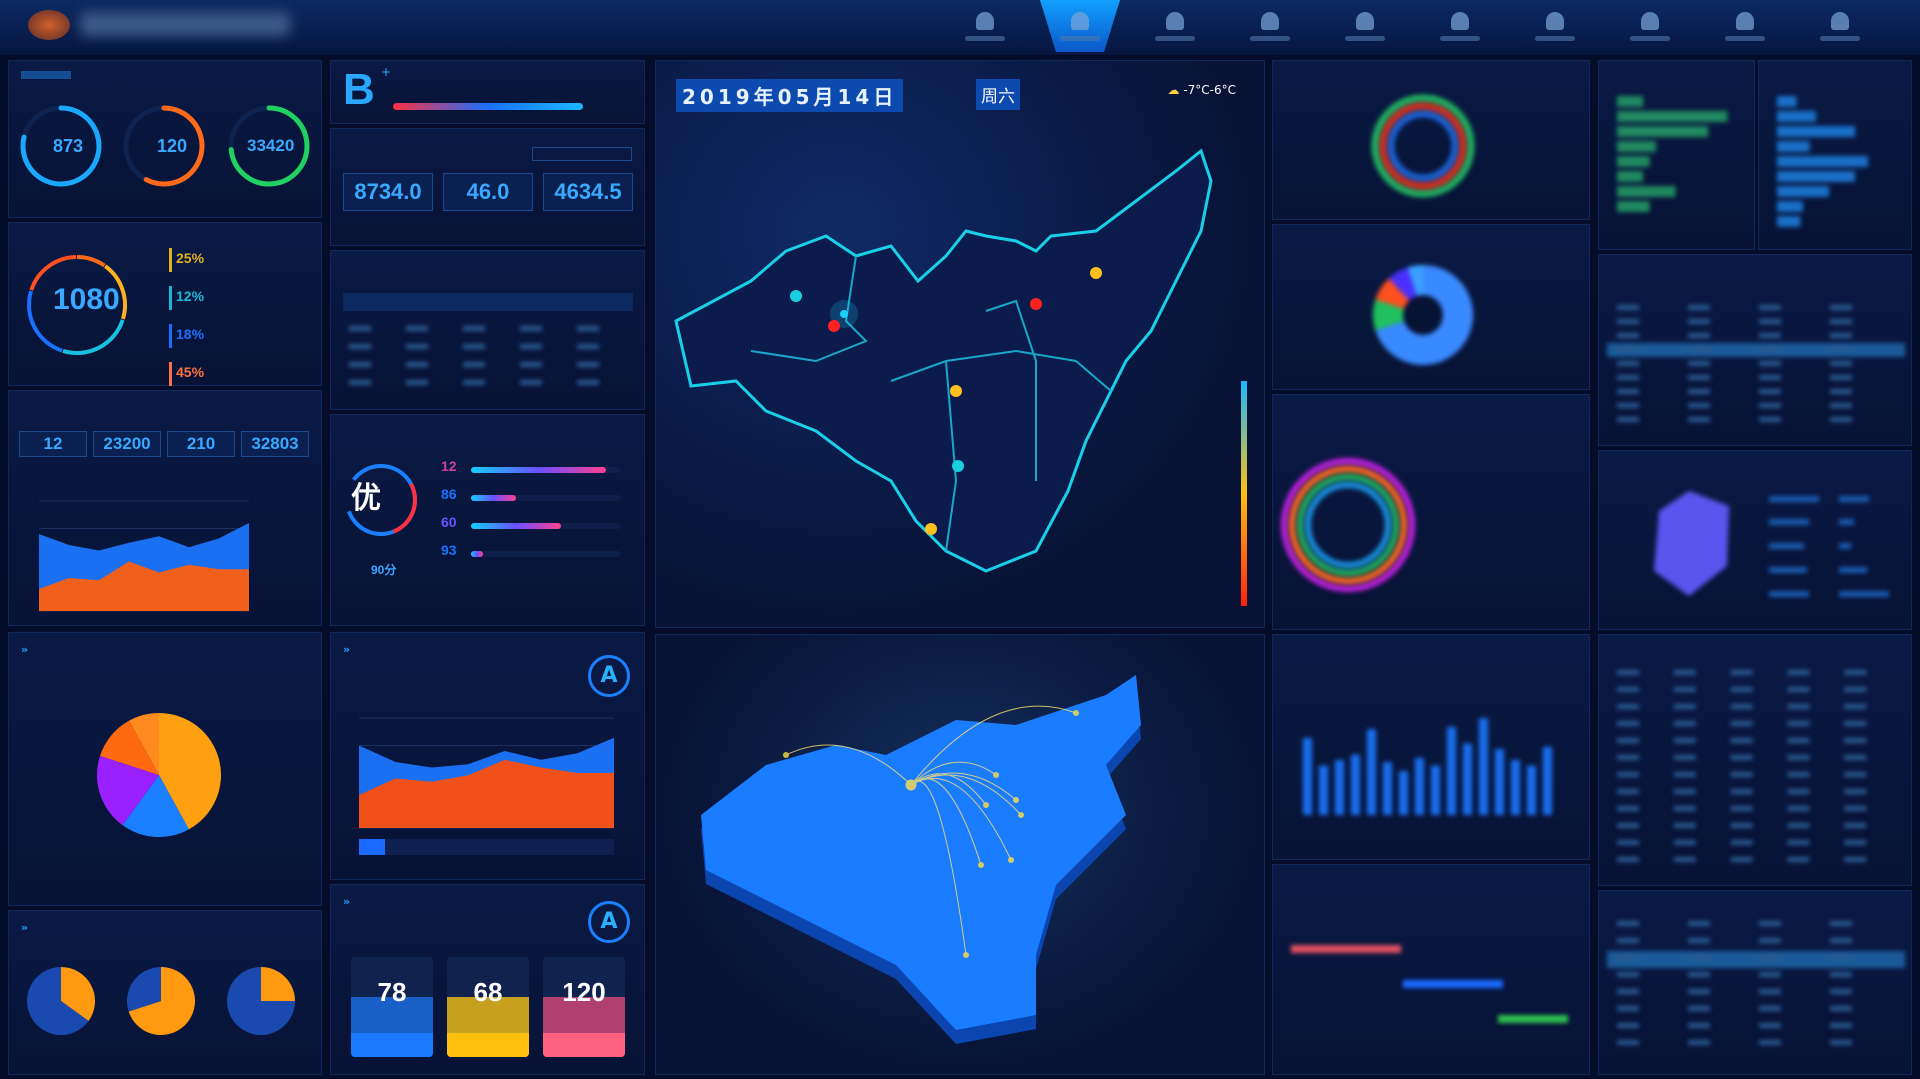 This screenshot has height=1079, width=1920. I want to click on stat-box: 210, so click(201, 444).